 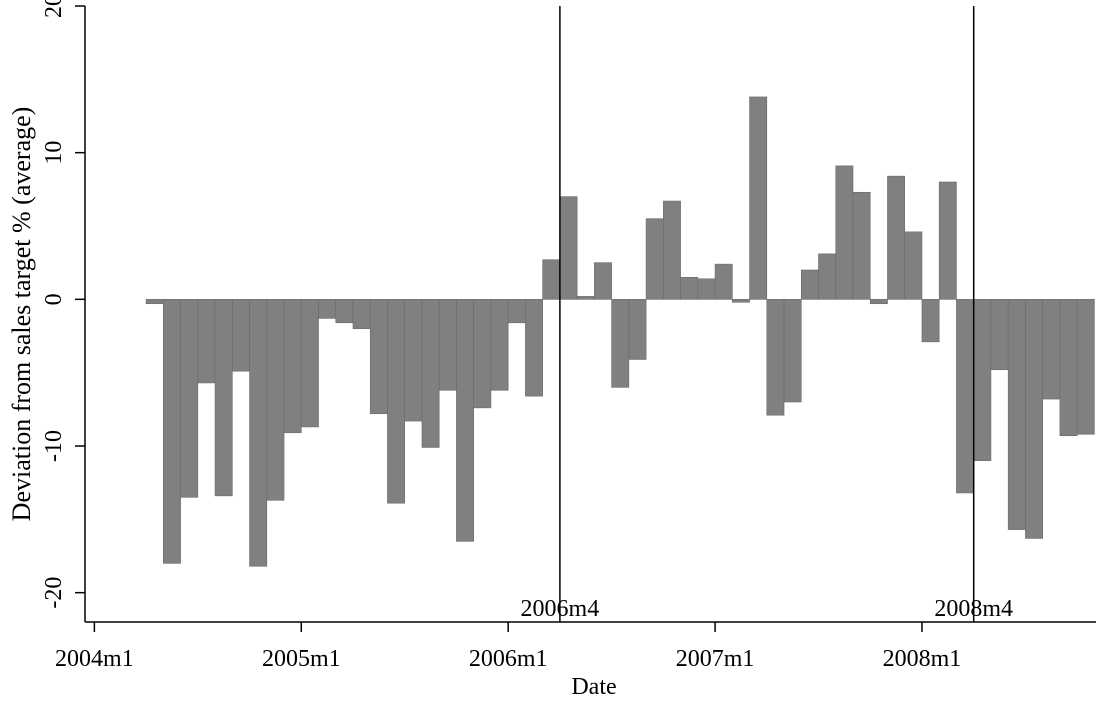 What do you see at coordinates (54, 593) in the screenshot?
I see `y-tick-label--20: -20` at bounding box center [54, 593].